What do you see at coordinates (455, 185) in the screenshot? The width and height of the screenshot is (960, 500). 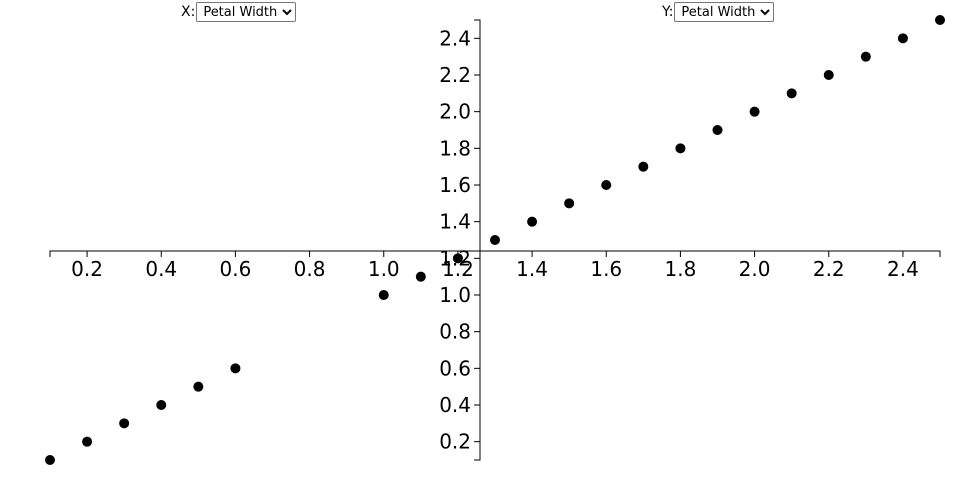 I see `y-tick-label: 1.6` at bounding box center [455, 185].